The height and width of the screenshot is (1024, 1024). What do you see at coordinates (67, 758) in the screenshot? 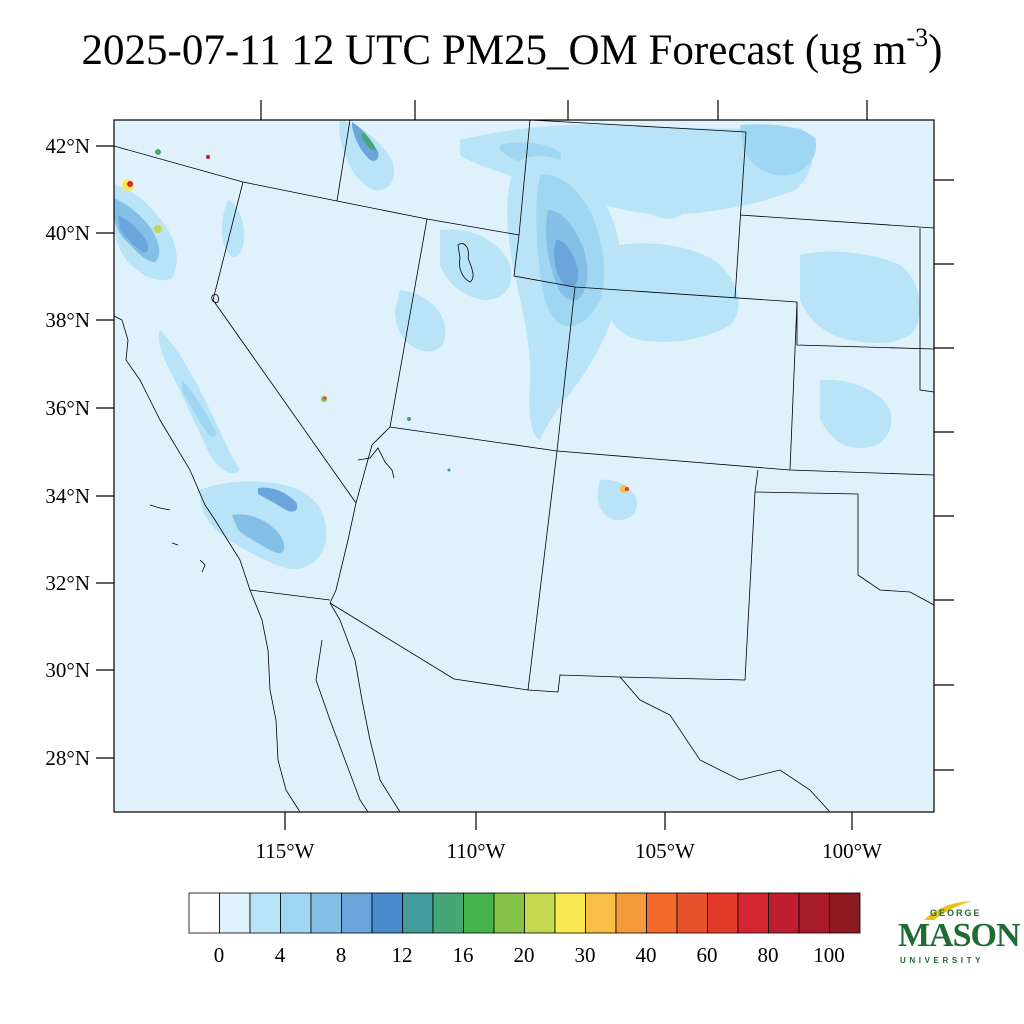
I see `lat-label: 28°N` at bounding box center [67, 758].